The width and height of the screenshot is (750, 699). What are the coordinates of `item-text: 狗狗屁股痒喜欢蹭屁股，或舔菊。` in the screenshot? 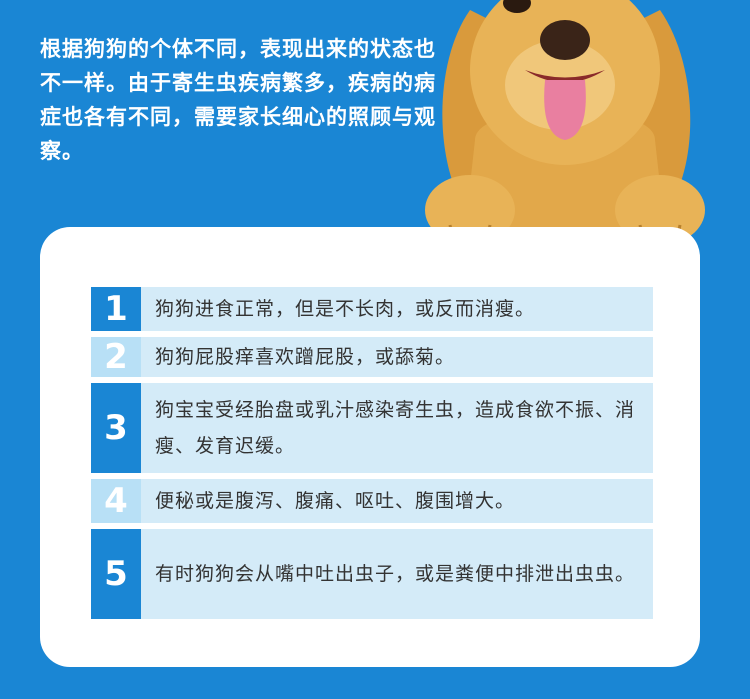 It's located at (305, 357).